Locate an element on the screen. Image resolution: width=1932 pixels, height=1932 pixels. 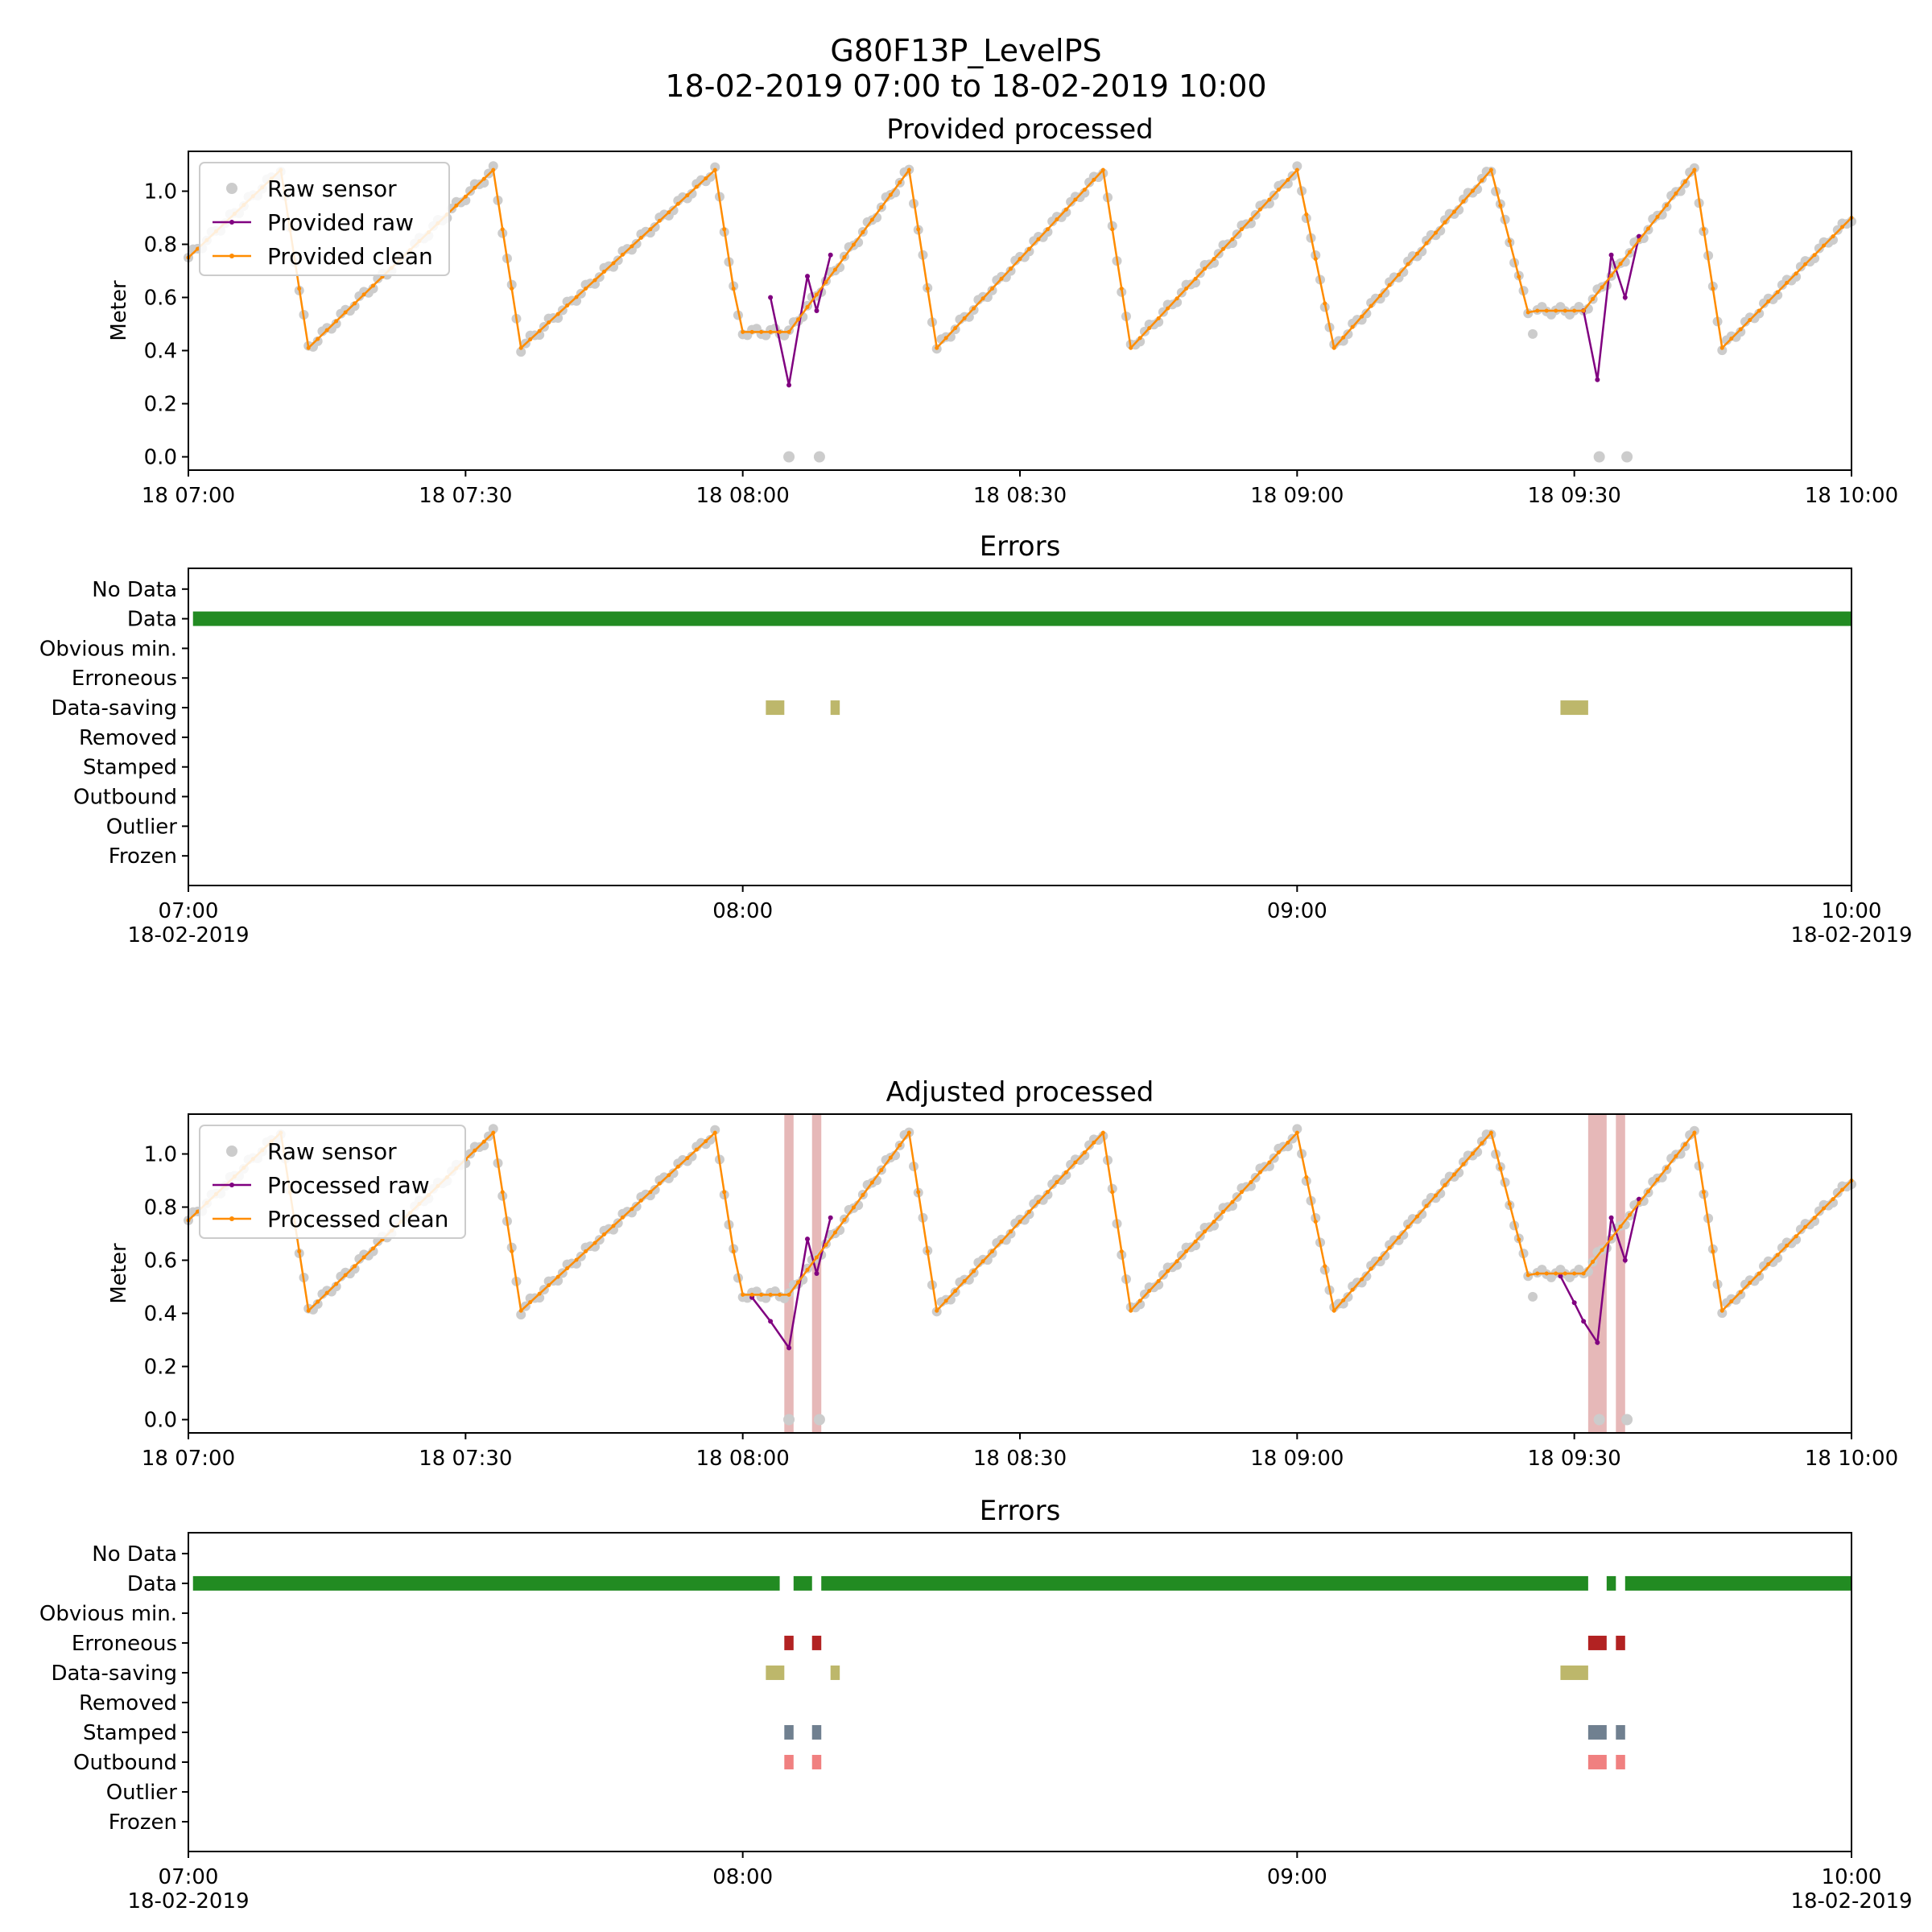
panel-title: Provided processed is located at coordinates (1020, 130).